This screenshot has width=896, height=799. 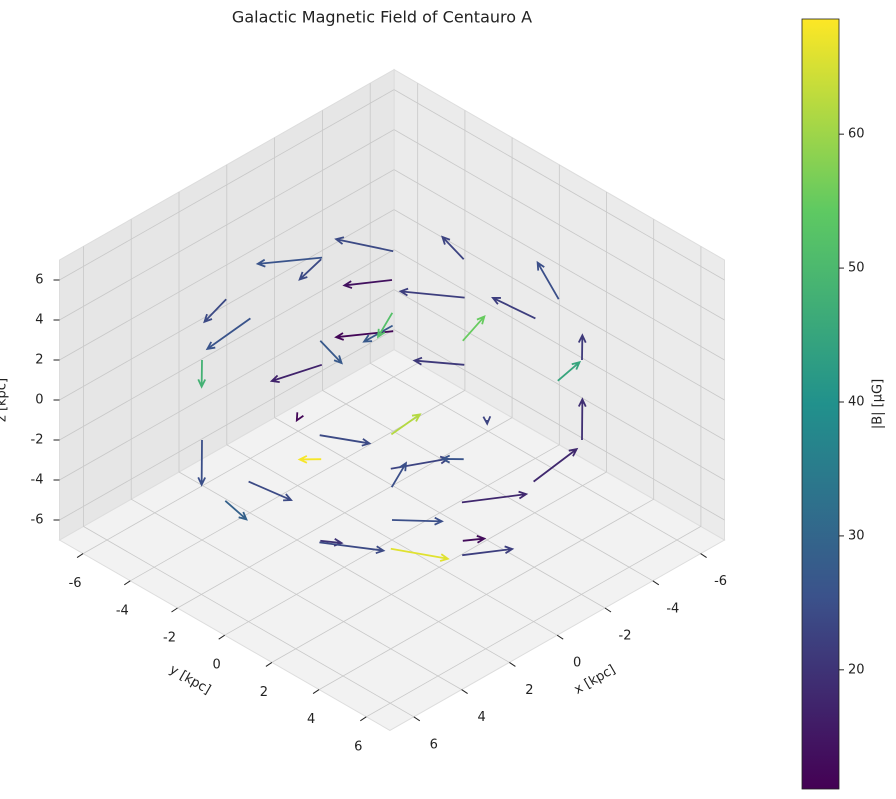 I want to click on colorbar-tick-label: 60, so click(x=856, y=134).